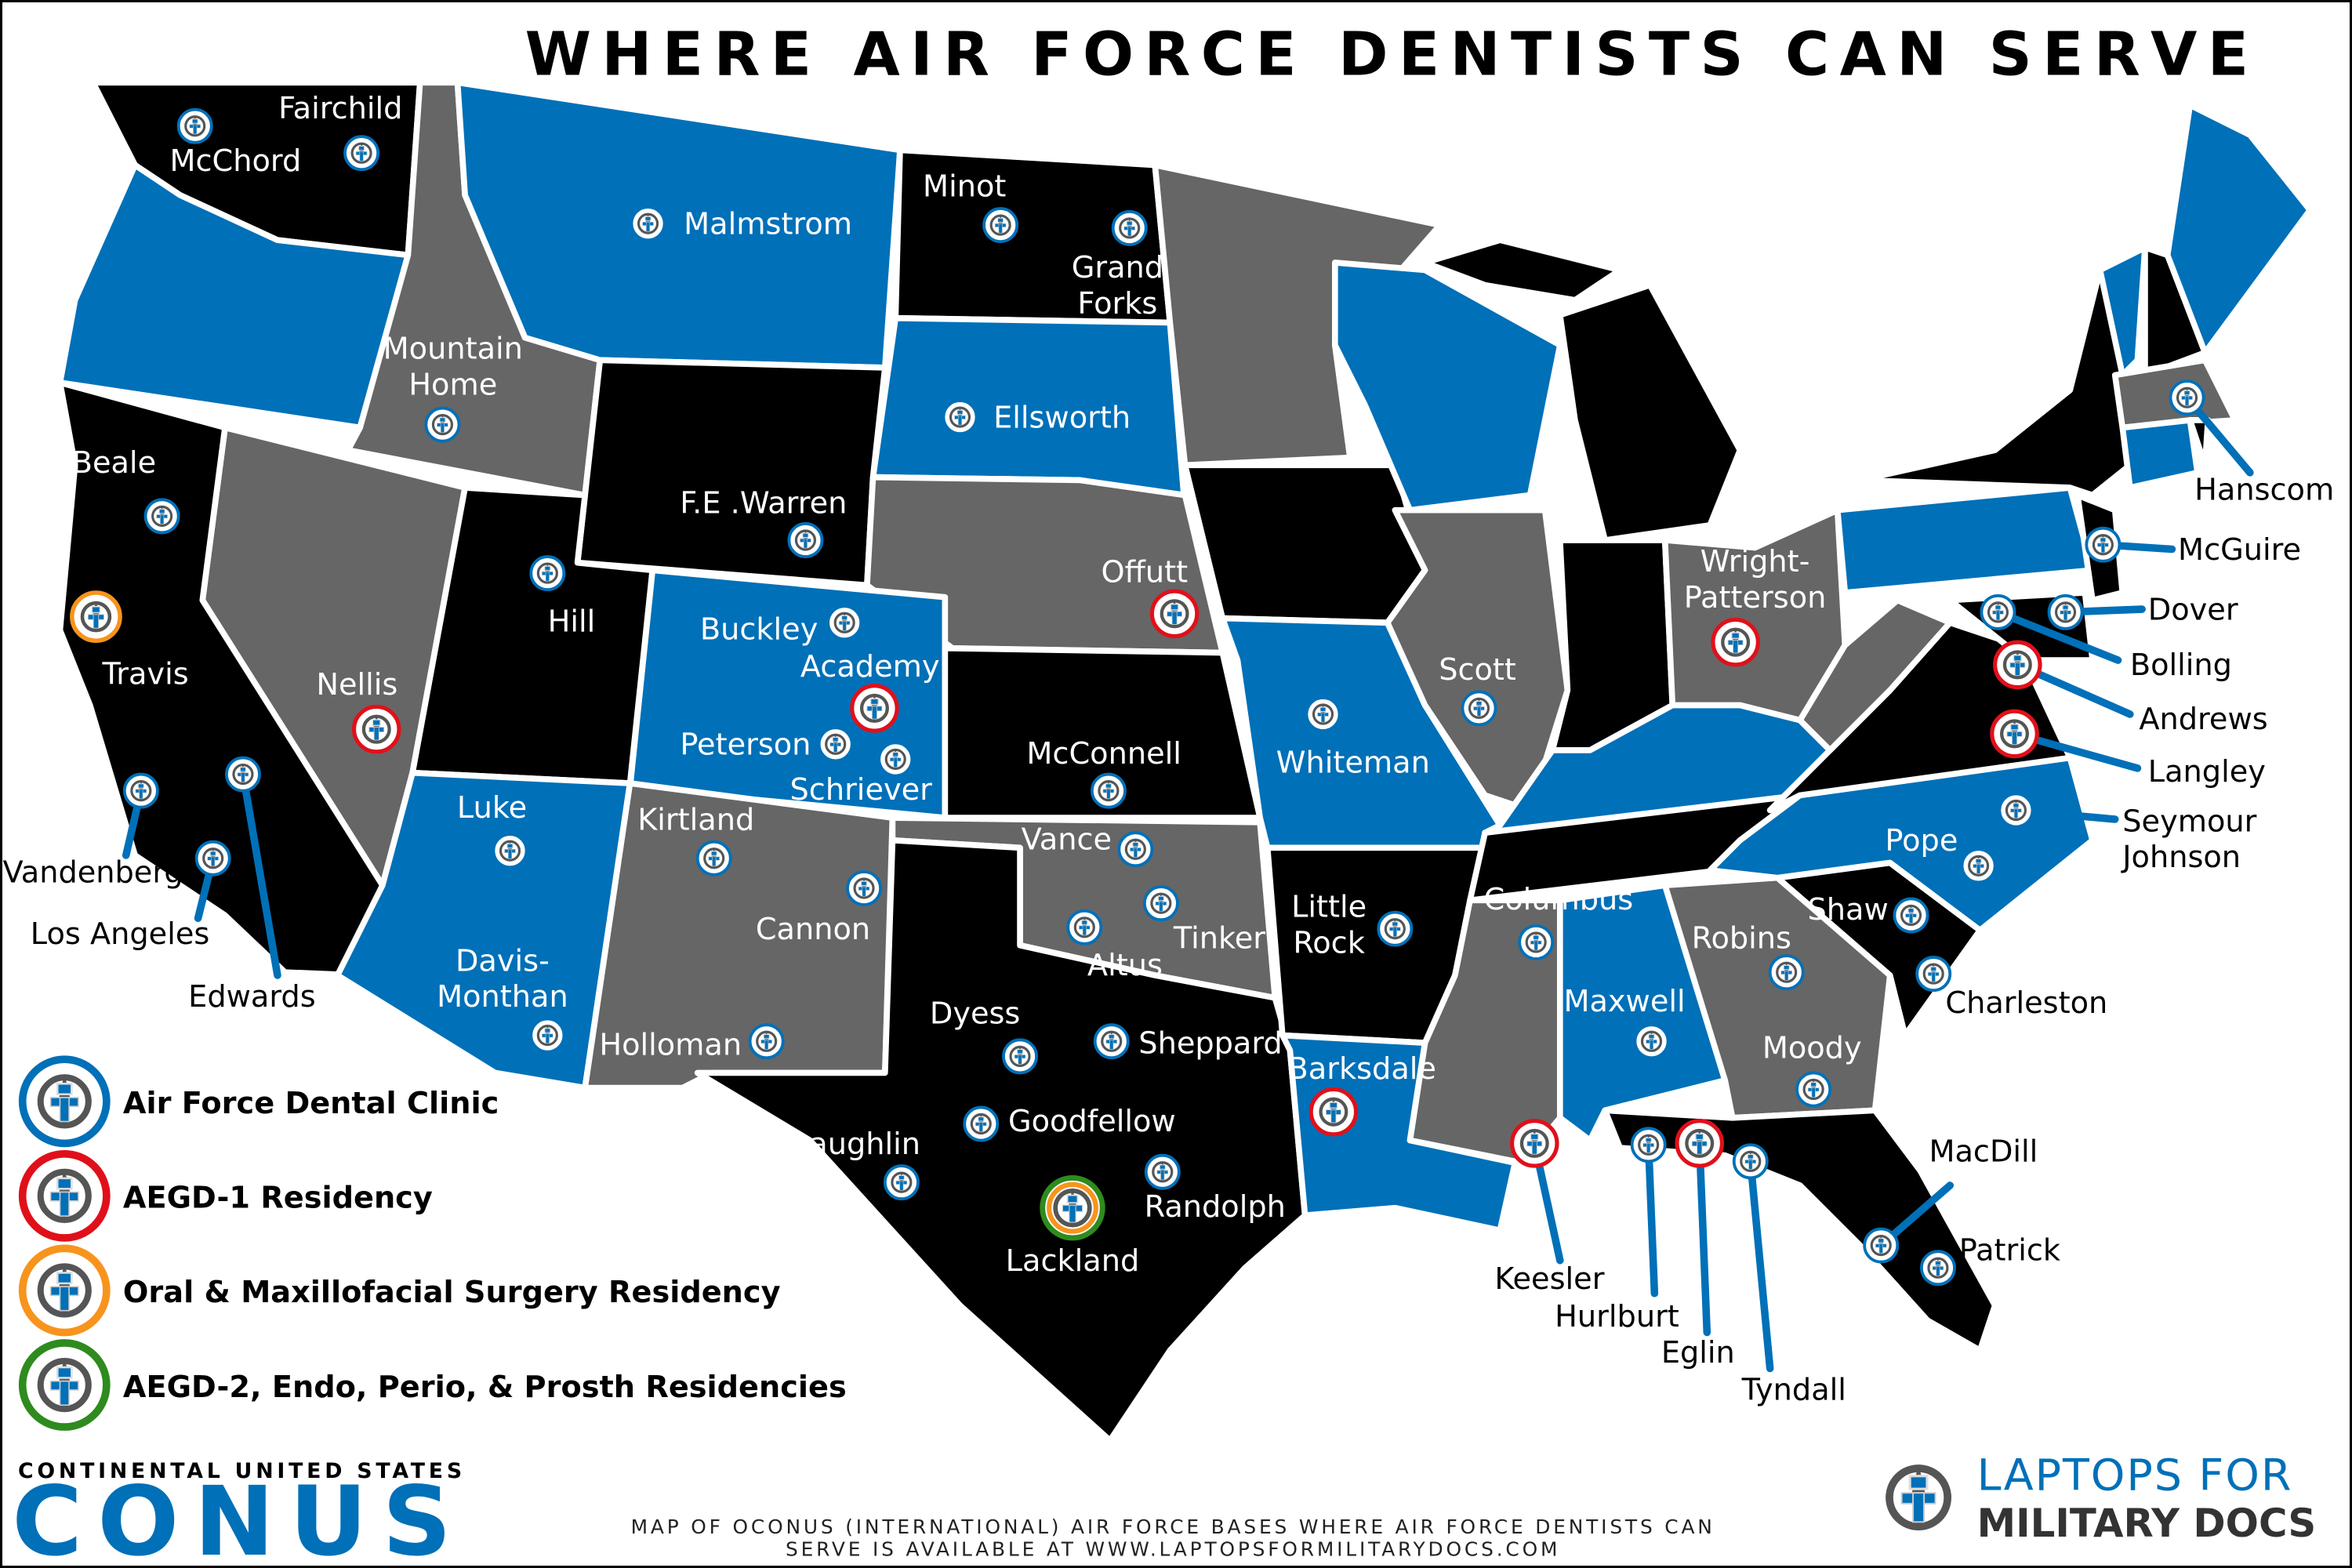 This screenshot has height=1568, width=2352. Describe the element at coordinates (2147, 1523) in the screenshot. I see `logo-line-2: MILITARY DOCS` at that location.